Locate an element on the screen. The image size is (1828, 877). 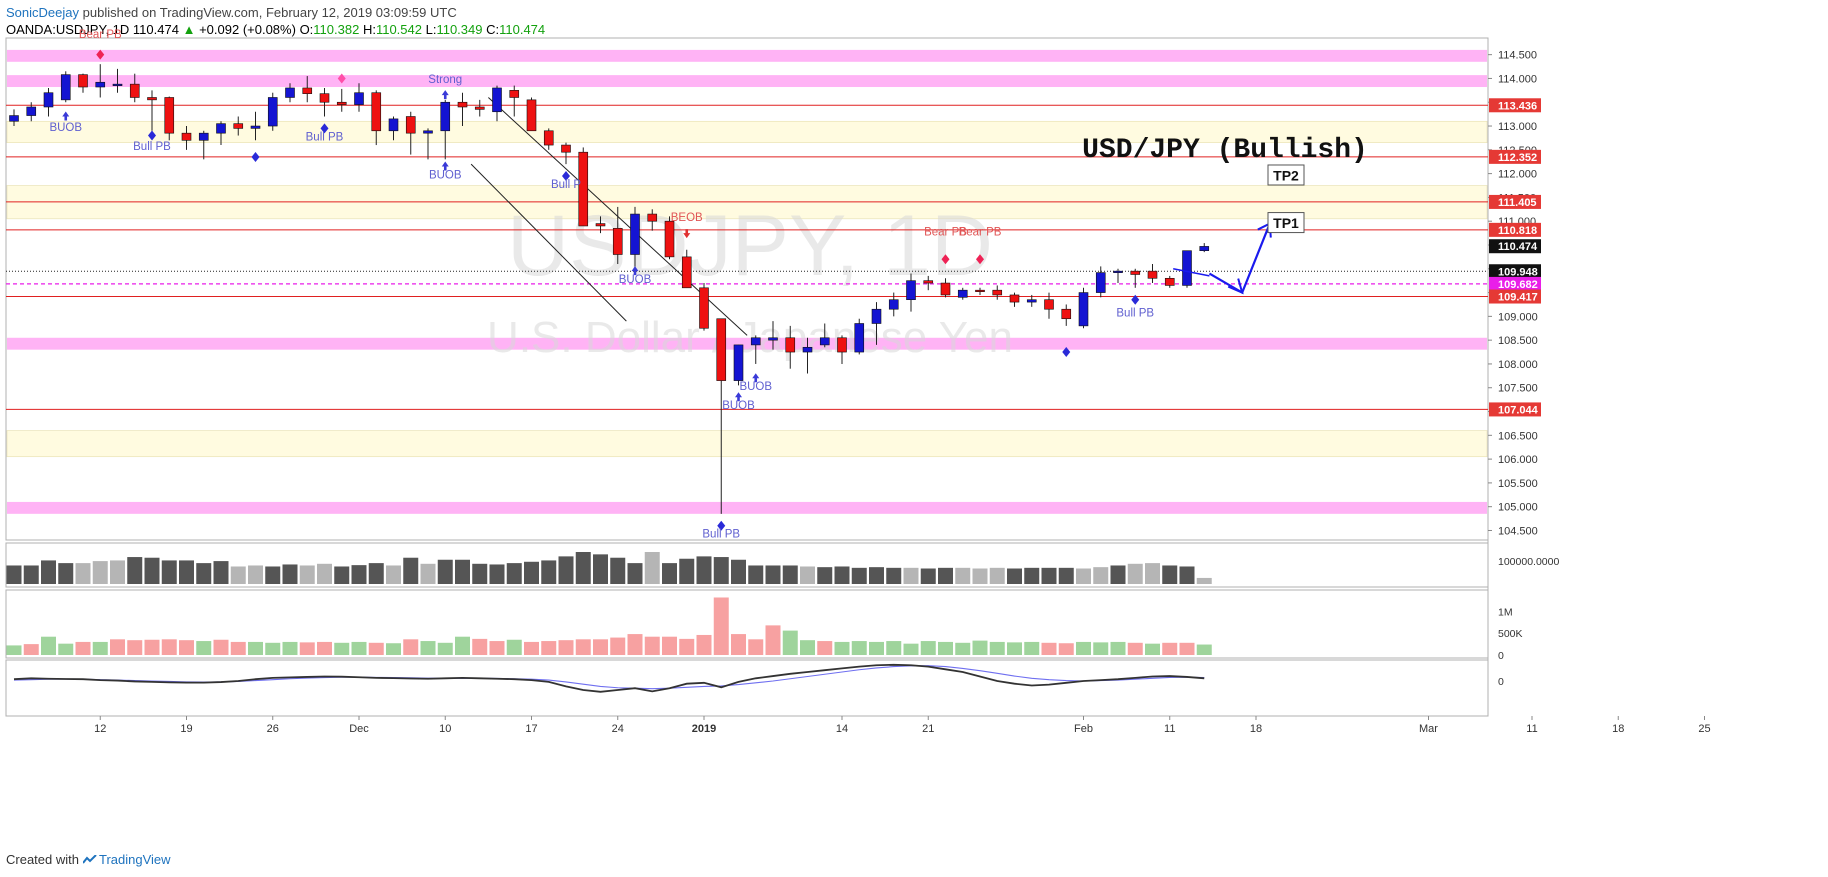
price-tick-label: 108.500 is located at coordinates (1518, 341).